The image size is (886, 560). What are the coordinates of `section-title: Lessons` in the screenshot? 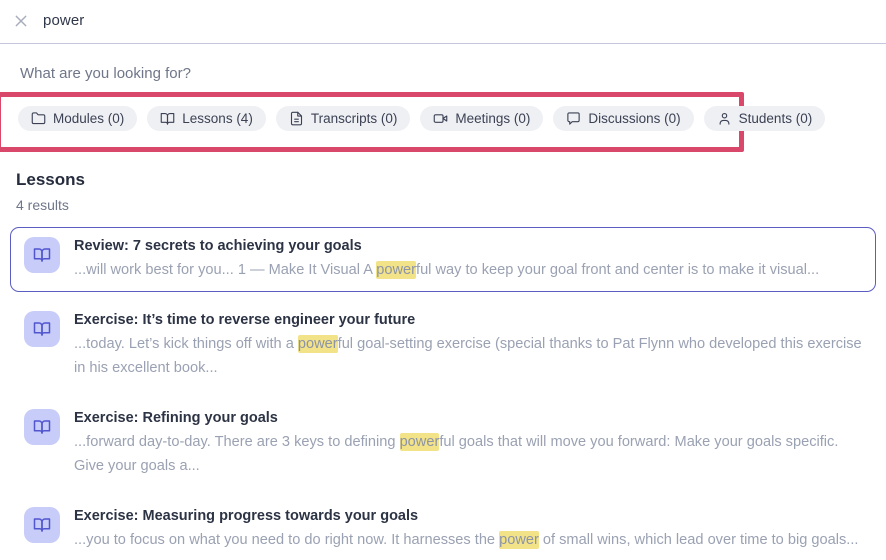 It's located at (50, 179).